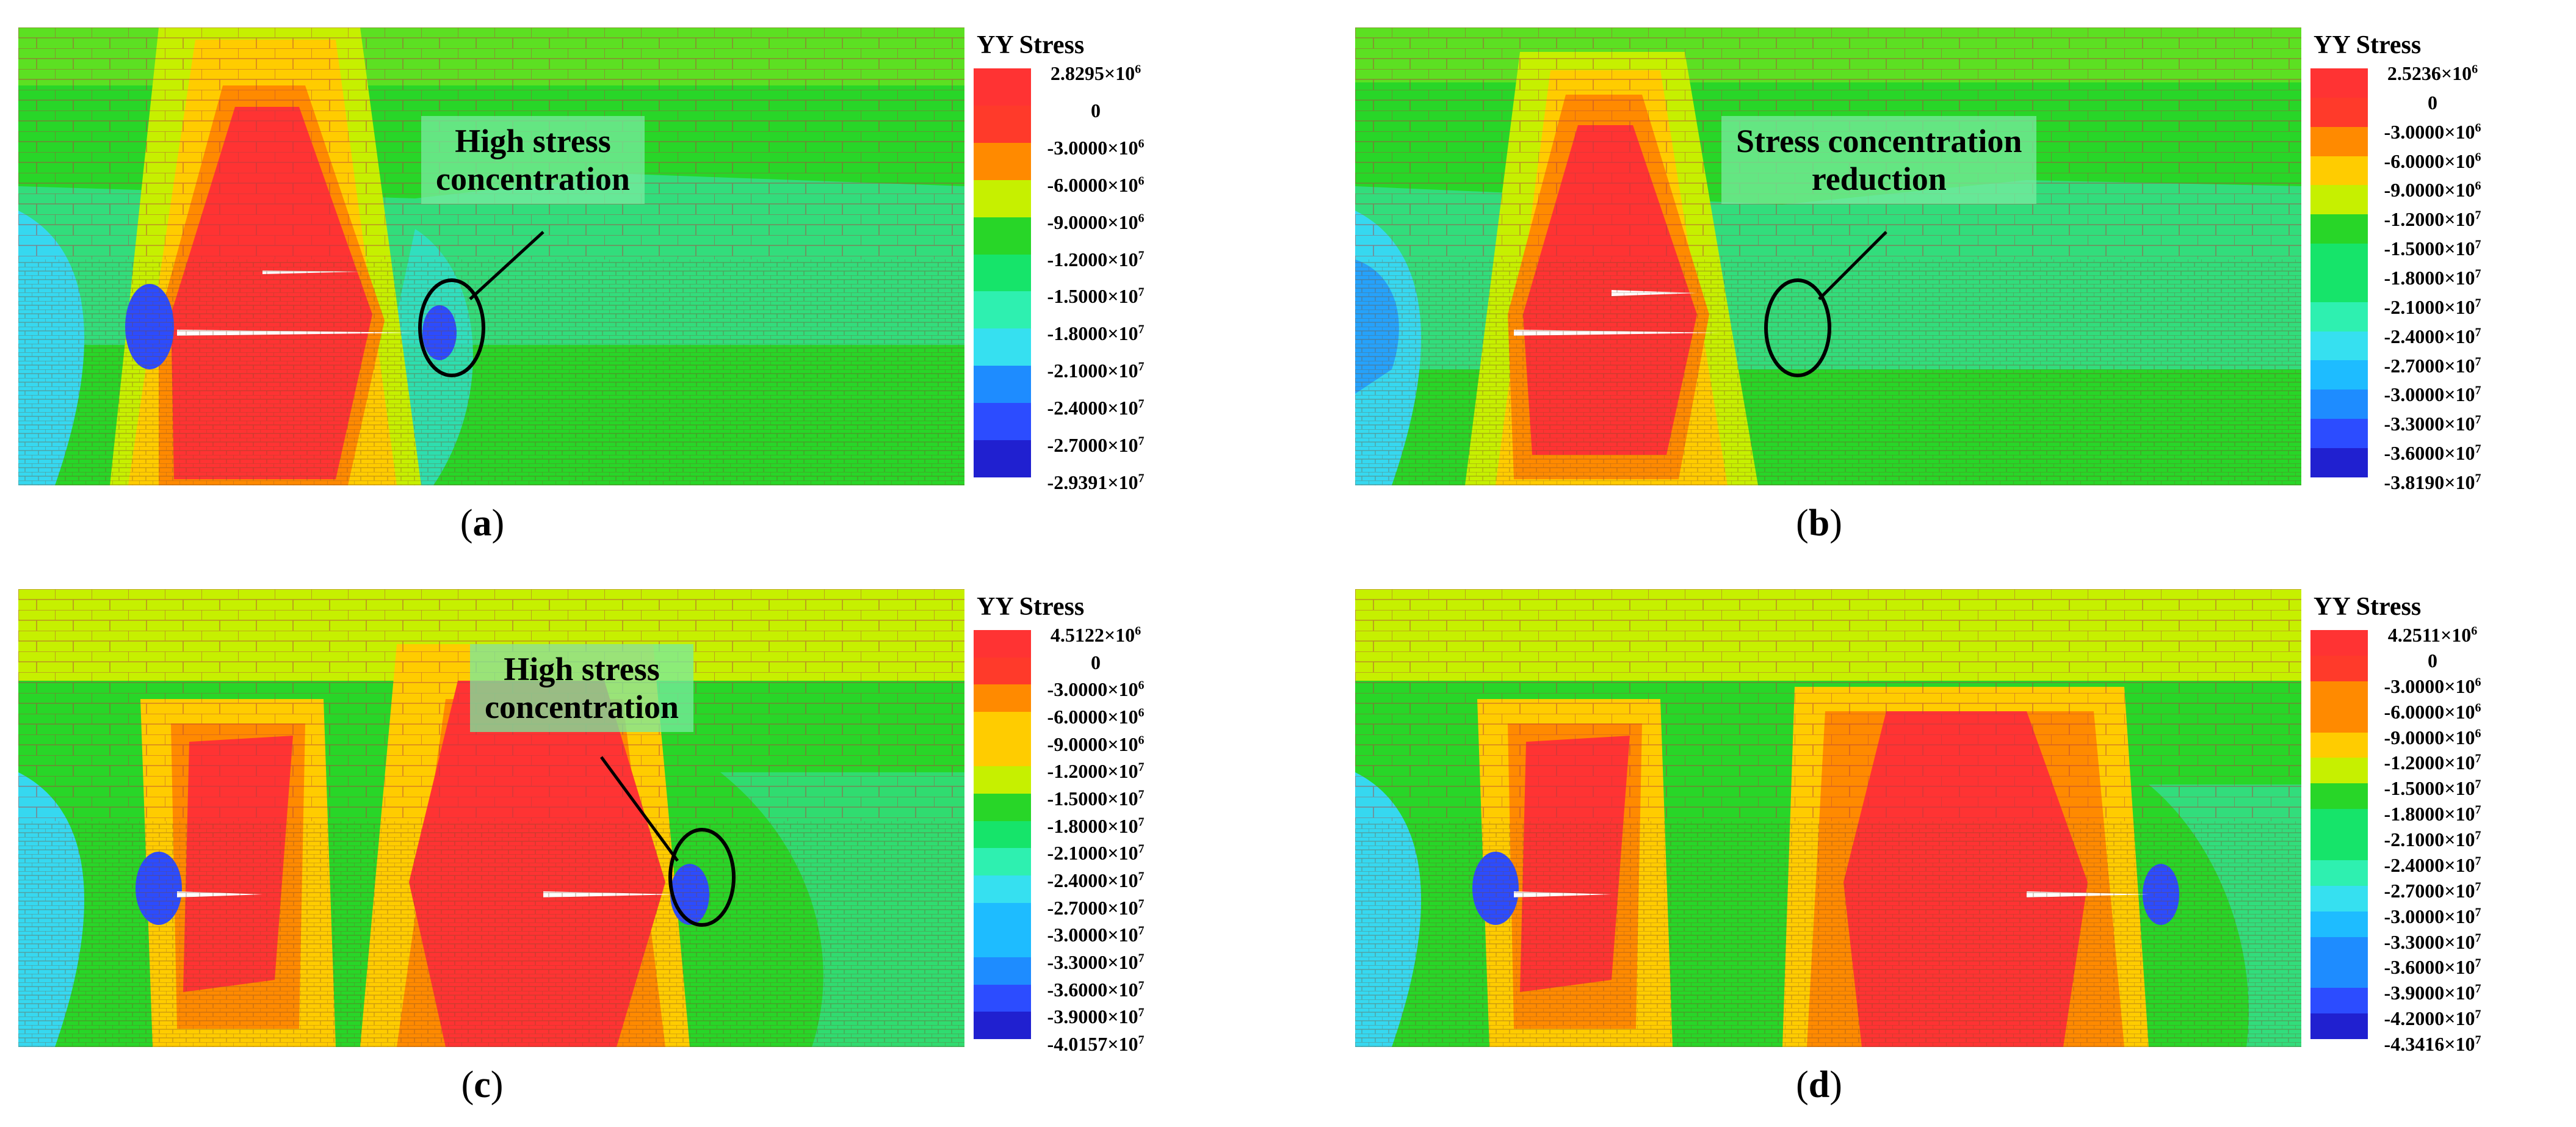  I want to click on stress-contour-plot, so click(1828, 256).